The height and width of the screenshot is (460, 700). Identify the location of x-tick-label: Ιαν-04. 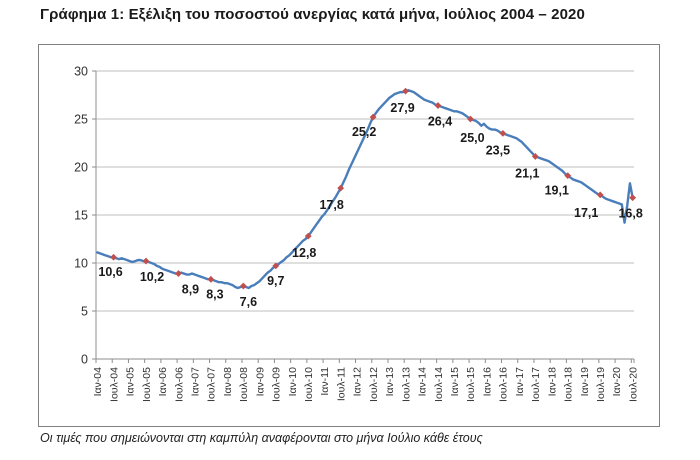
(98, 382).